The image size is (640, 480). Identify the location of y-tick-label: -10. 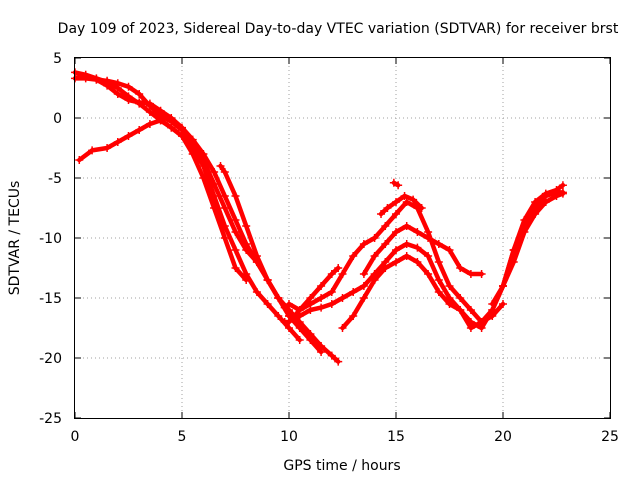
(50, 239).